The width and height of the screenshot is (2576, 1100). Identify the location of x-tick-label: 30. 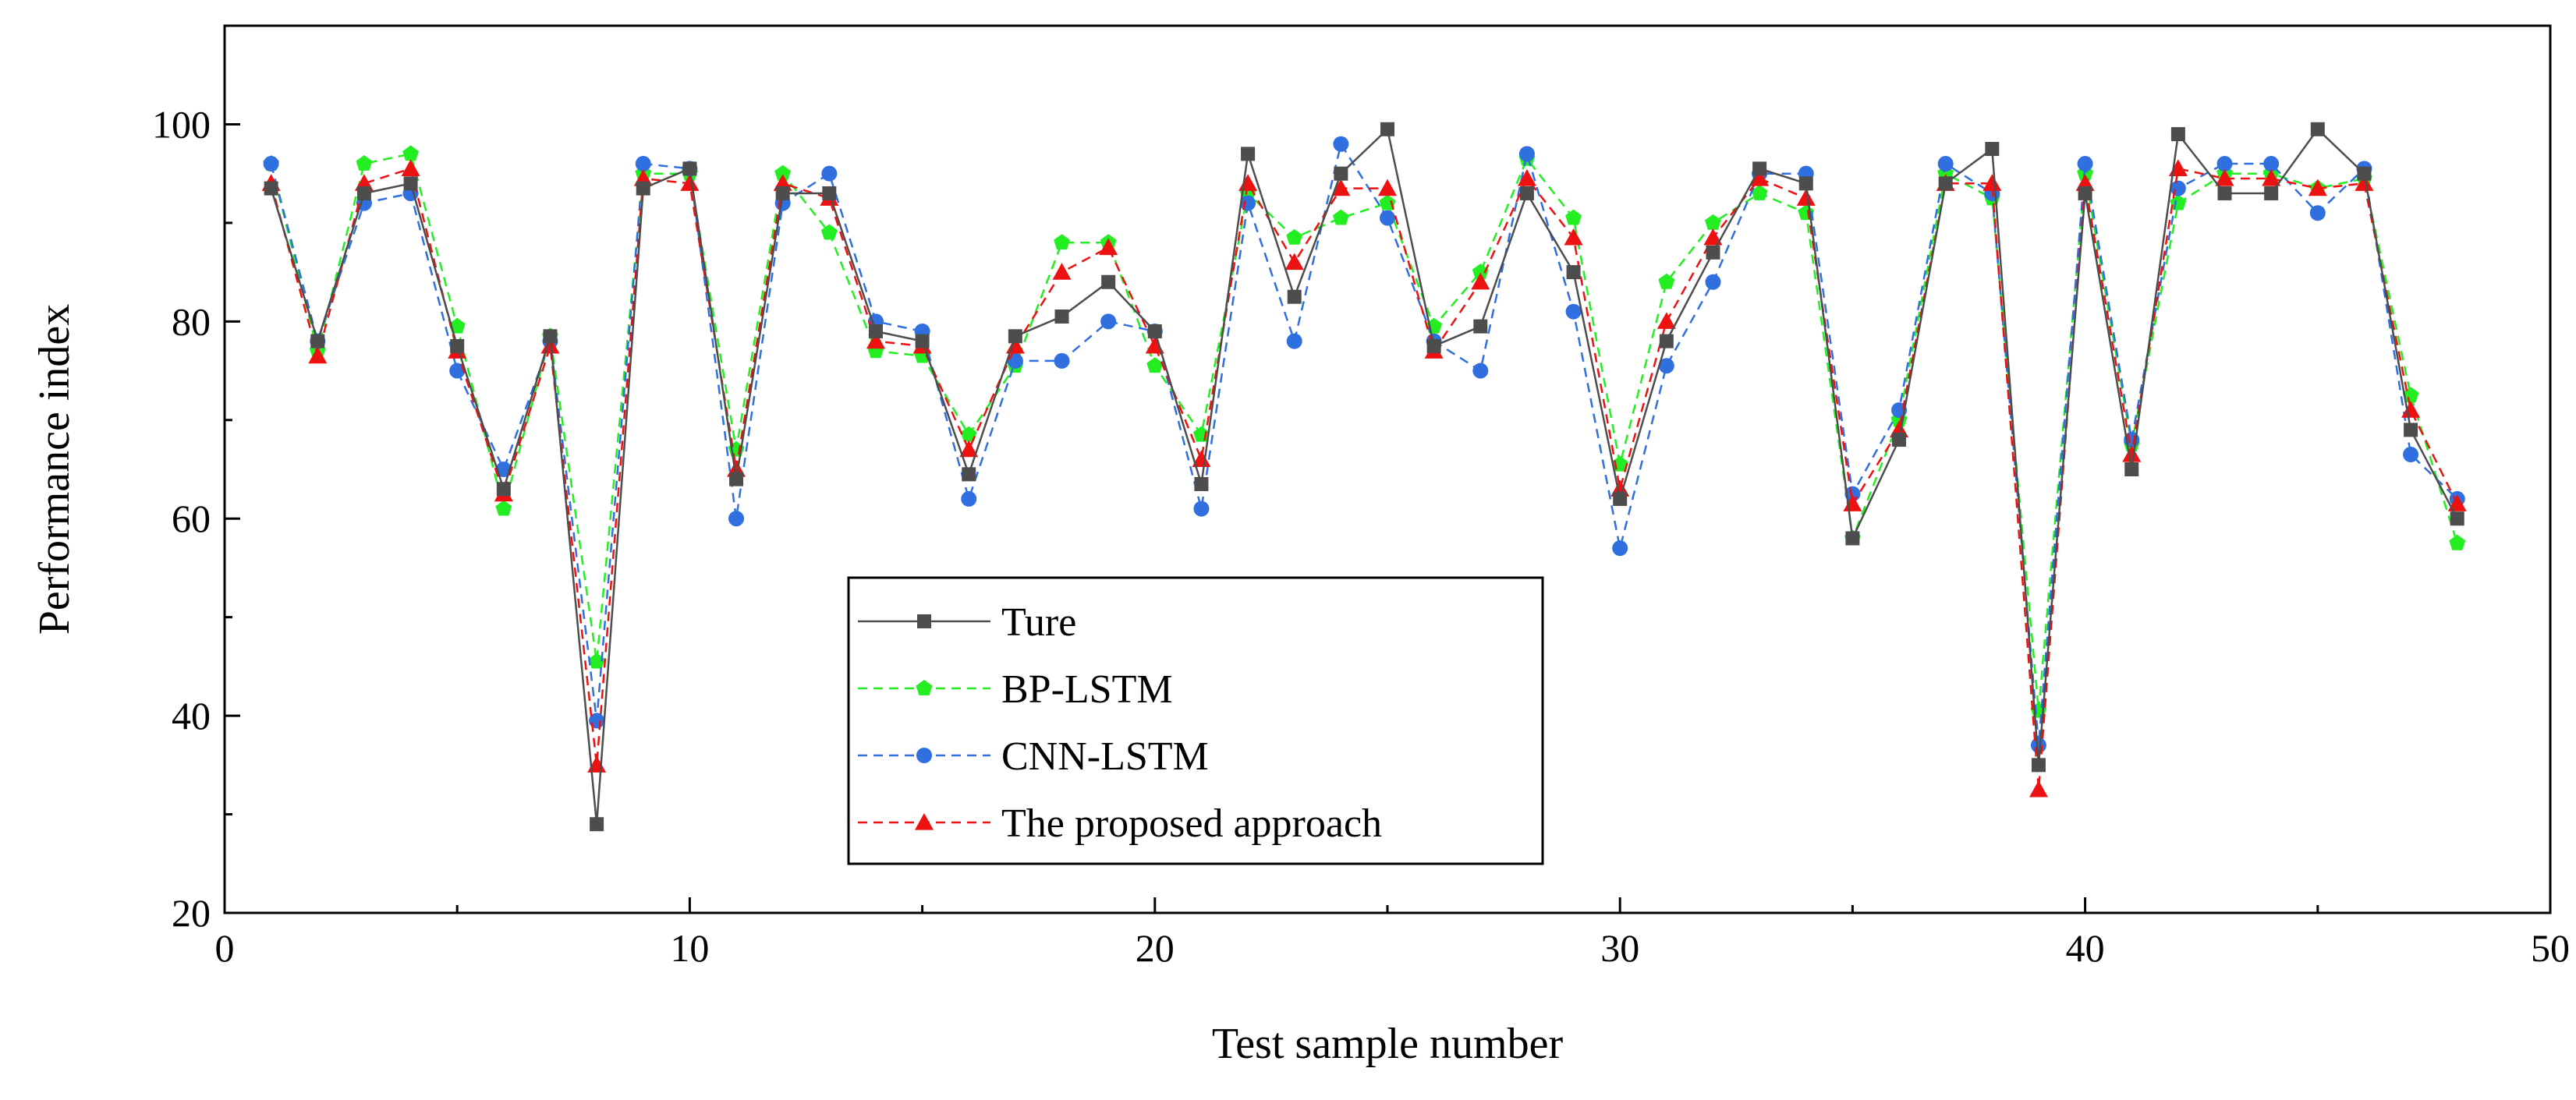
(1620, 948).